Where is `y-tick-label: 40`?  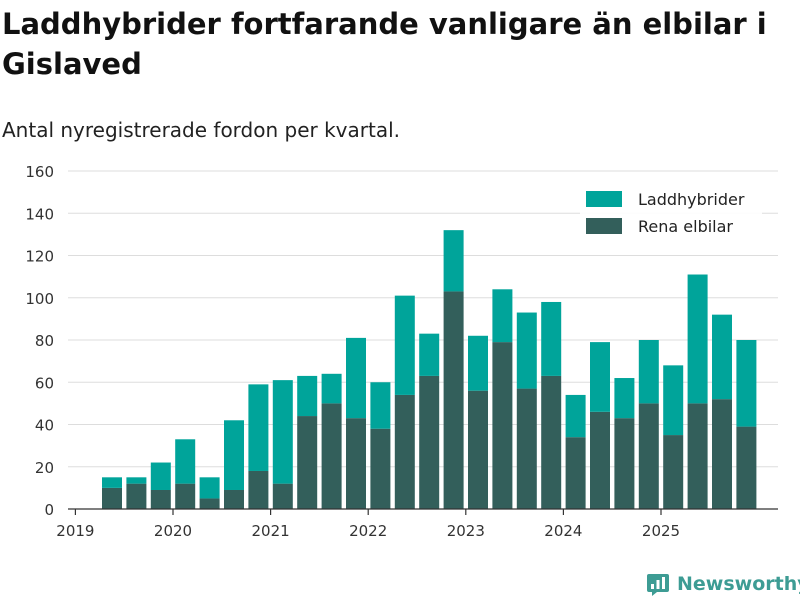 y-tick-label: 40 is located at coordinates (44, 426).